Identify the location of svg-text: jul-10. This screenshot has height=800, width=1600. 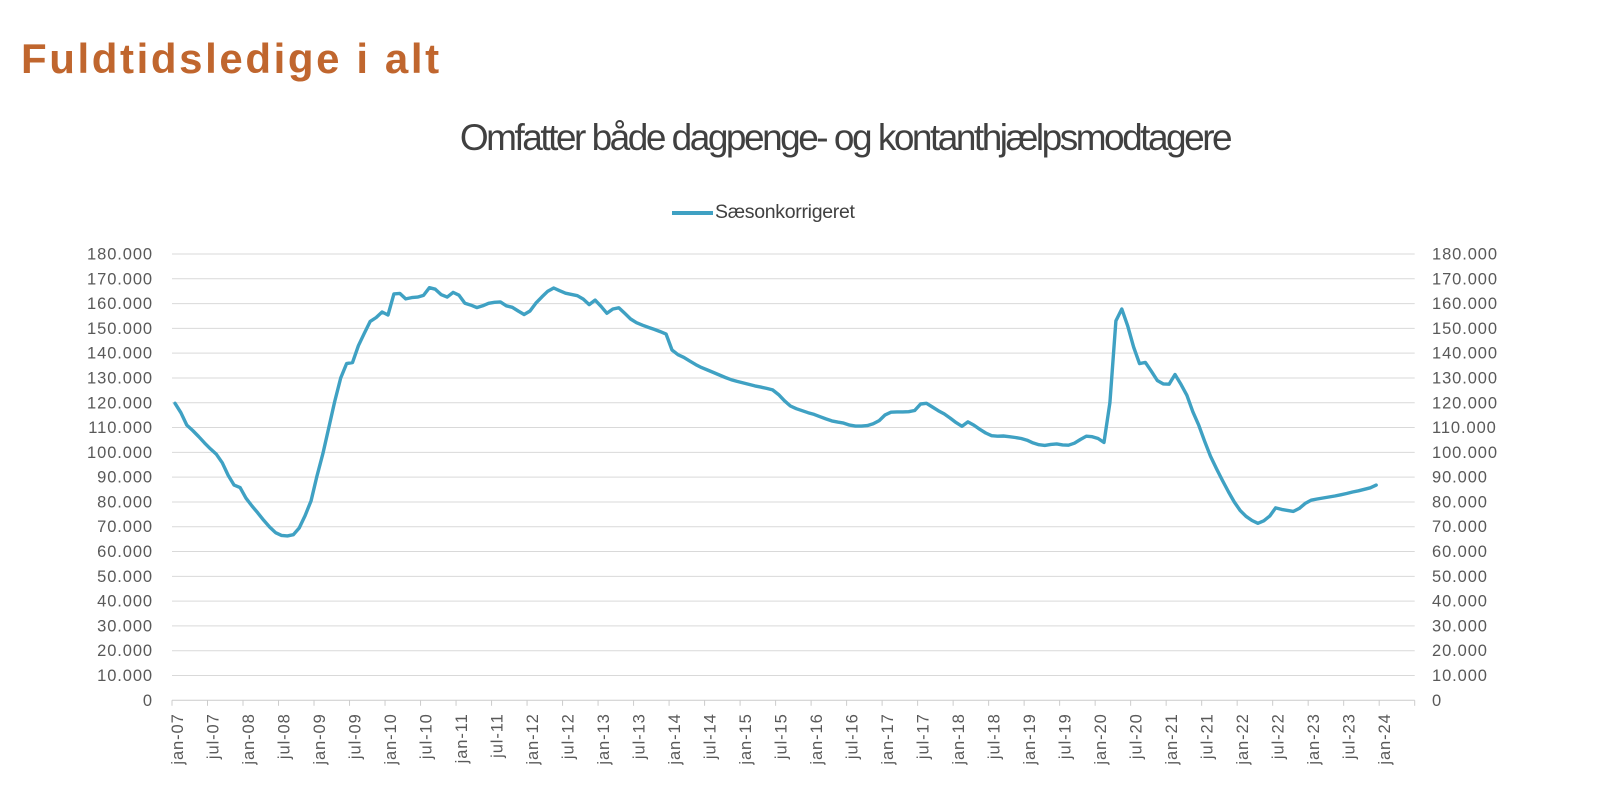
(427, 736).